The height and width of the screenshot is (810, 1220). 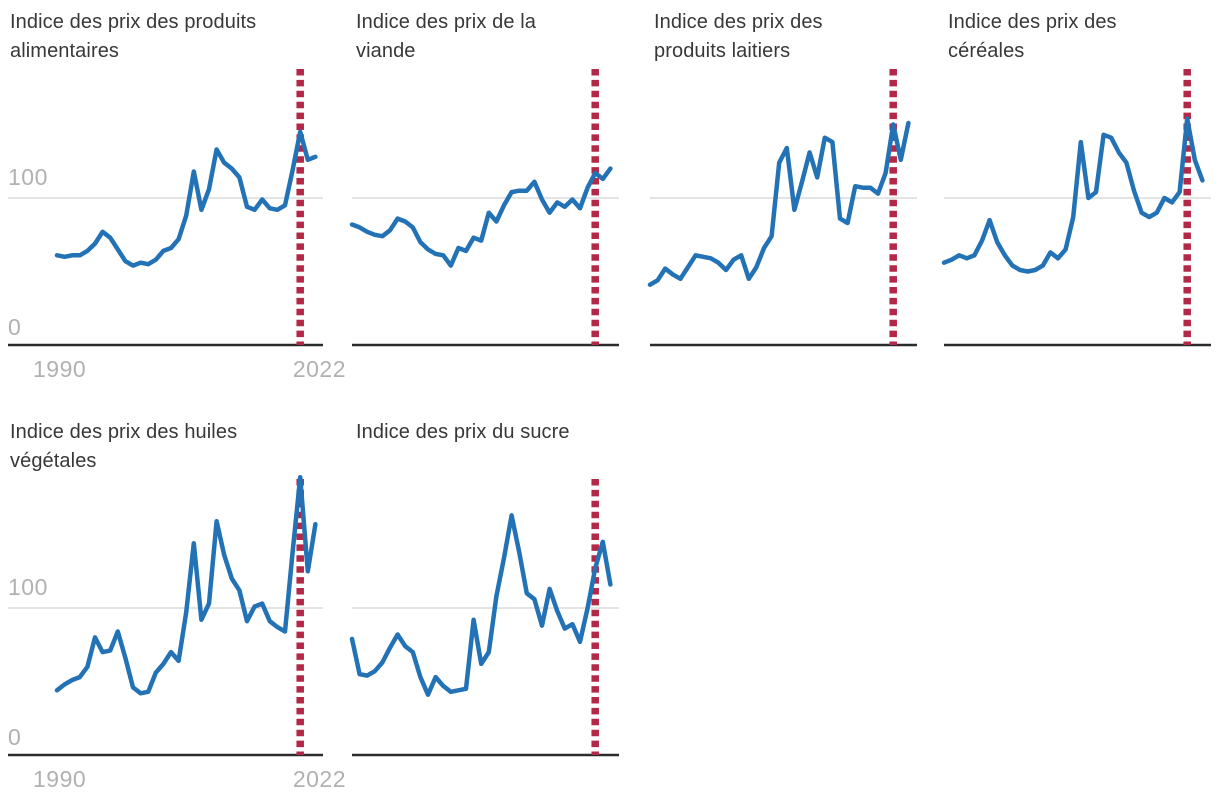 What do you see at coordinates (183, 446) in the screenshot?
I see `chart-title: Indice des prix des huiles végétales` at bounding box center [183, 446].